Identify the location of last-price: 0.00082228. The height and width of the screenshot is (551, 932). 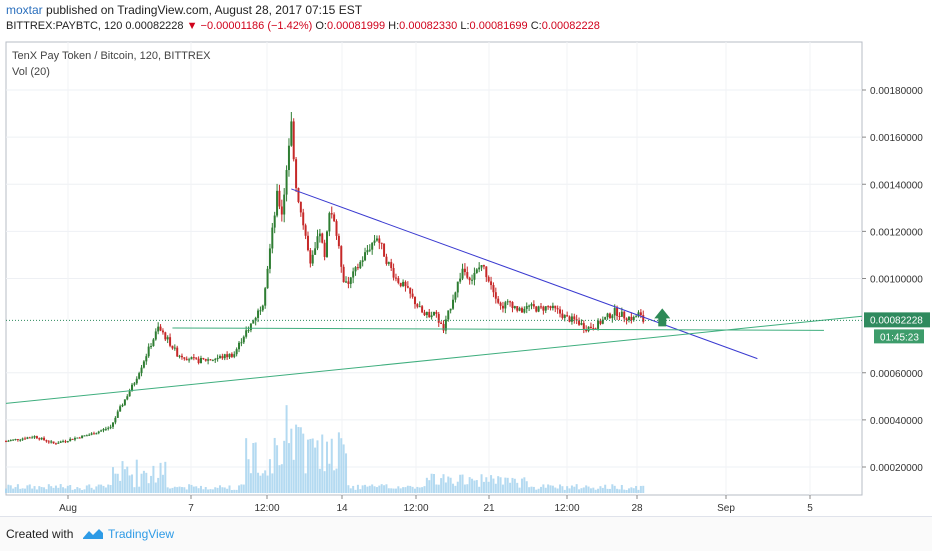
(154, 26).